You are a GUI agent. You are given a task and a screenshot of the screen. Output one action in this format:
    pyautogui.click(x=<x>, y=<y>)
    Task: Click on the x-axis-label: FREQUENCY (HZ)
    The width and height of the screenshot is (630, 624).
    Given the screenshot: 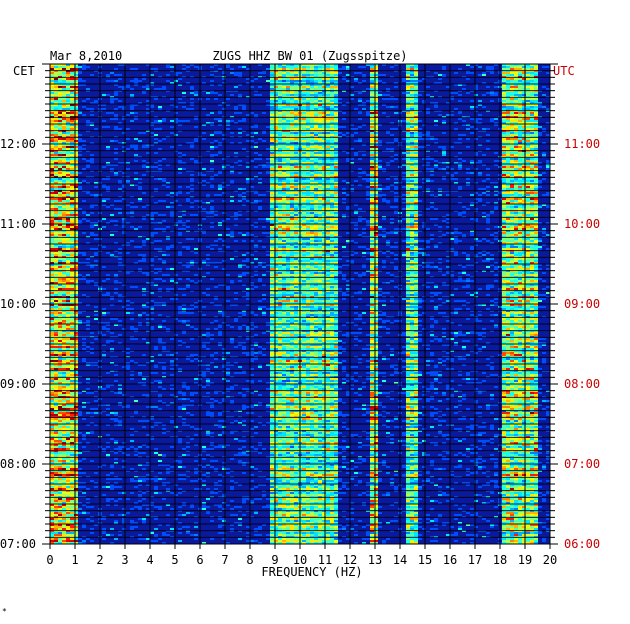 What is the action you would take?
    pyautogui.click(x=311, y=572)
    